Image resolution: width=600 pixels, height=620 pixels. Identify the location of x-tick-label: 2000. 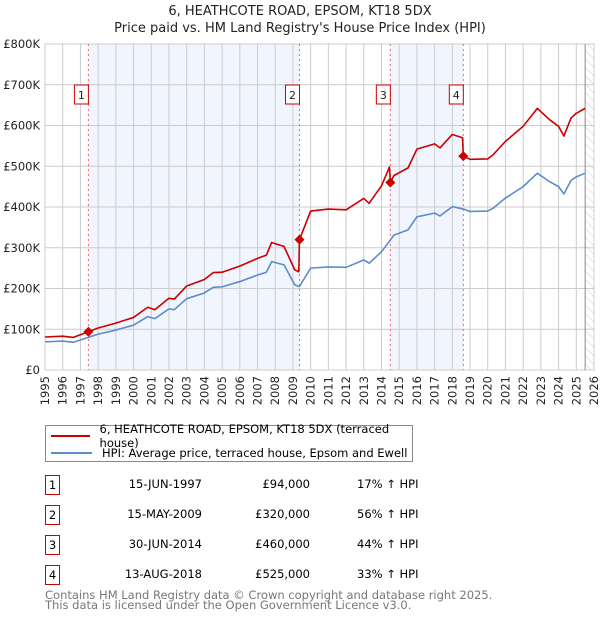
(134, 390).